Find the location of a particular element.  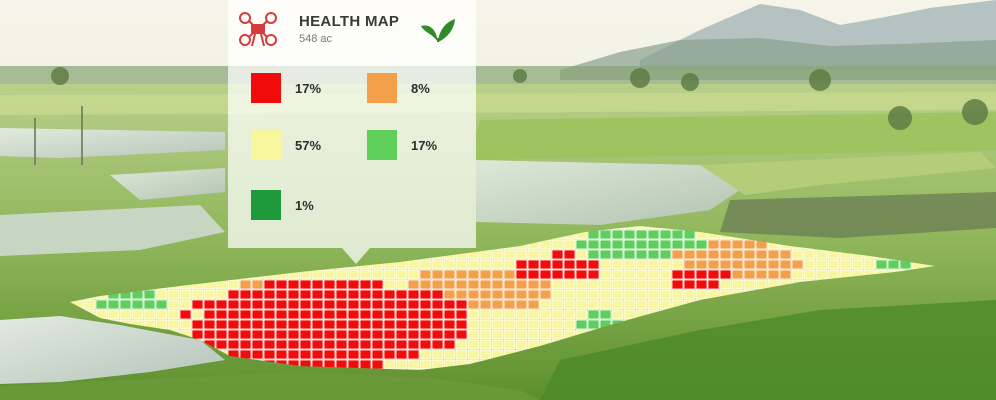

legend-swatch-orange is located at coordinates (382, 88).